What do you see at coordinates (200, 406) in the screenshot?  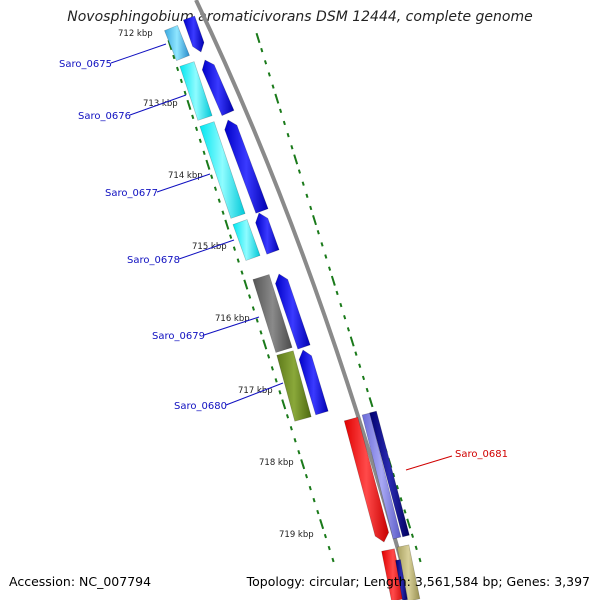 I see `gene-label-saro-0680: Saro_0680` at bounding box center [200, 406].